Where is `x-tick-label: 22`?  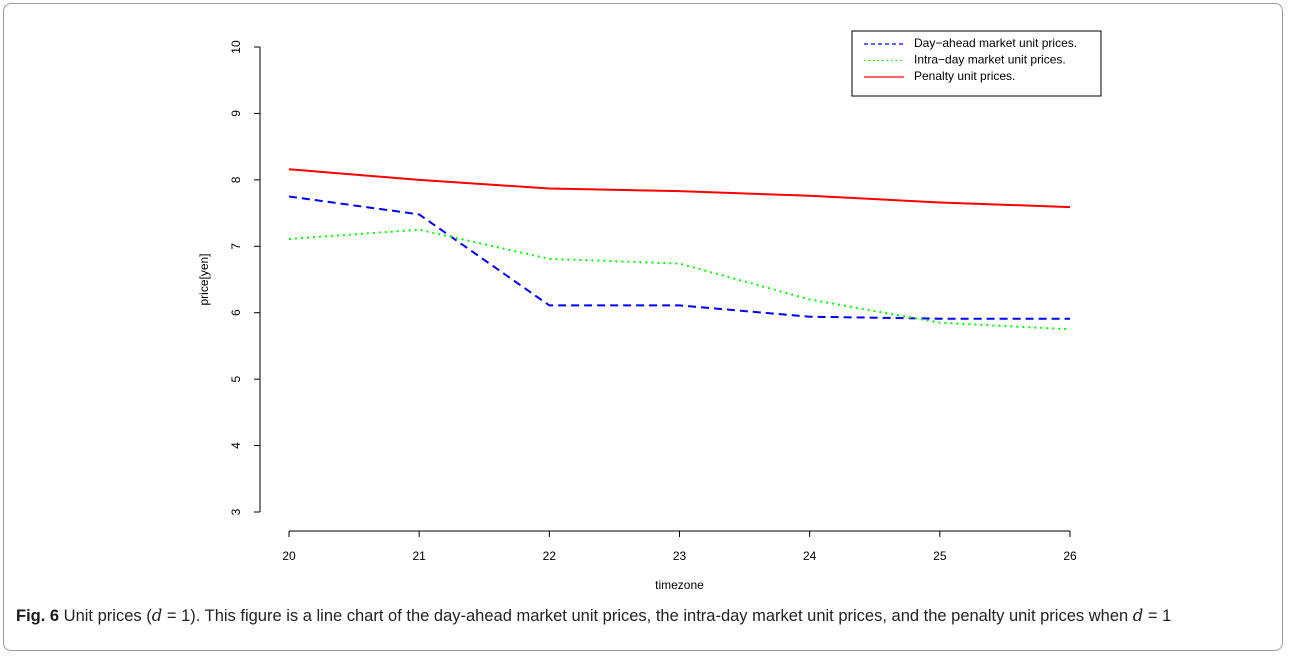
x-tick-label: 22 is located at coordinates (550, 556).